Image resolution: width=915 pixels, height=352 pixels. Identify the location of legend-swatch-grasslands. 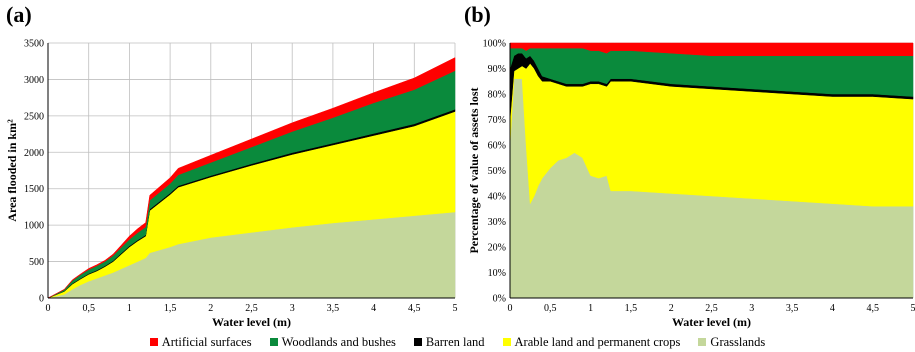
(702, 342).